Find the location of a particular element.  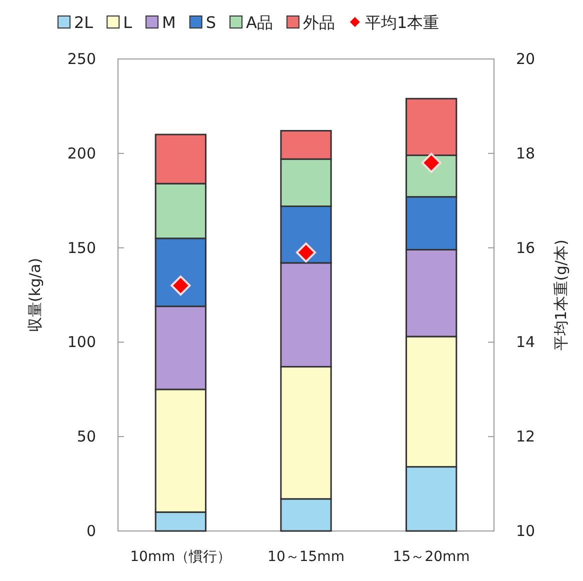

x-tick-label: 10mm（慣行） is located at coordinates (181, 557).